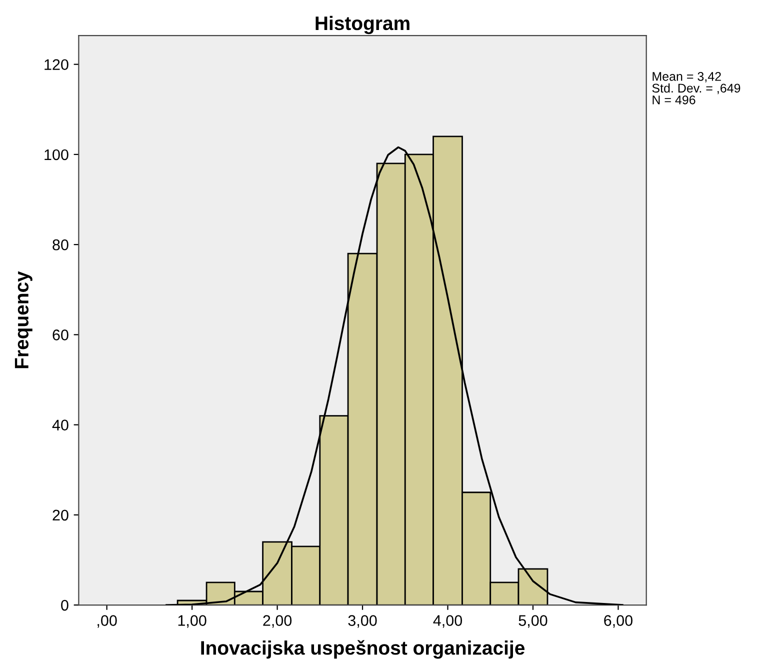 The image size is (764, 670). What do you see at coordinates (56, 64) in the screenshot?
I see `y-tick-label: 120` at bounding box center [56, 64].